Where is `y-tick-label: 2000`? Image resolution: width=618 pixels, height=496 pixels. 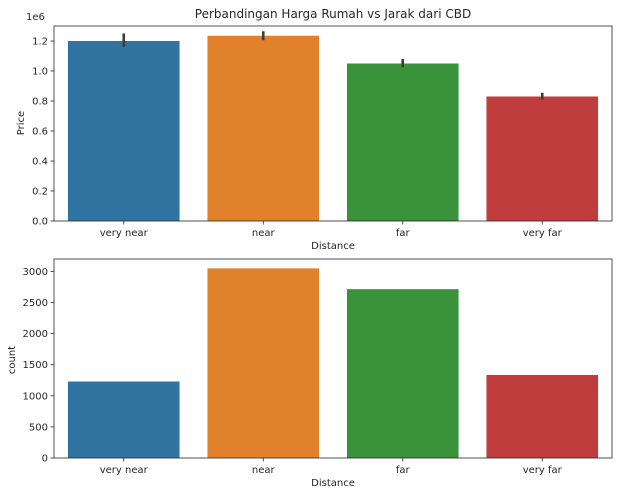 y-tick-label: 2000 is located at coordinates (35, 334).